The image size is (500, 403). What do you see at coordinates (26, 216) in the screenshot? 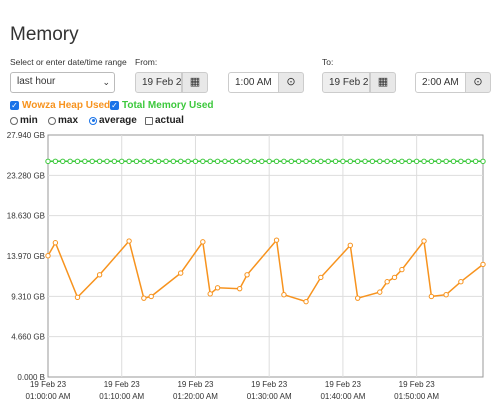
I see `y-tick-label: 18.630 GB` at bounding box center [26, 216].